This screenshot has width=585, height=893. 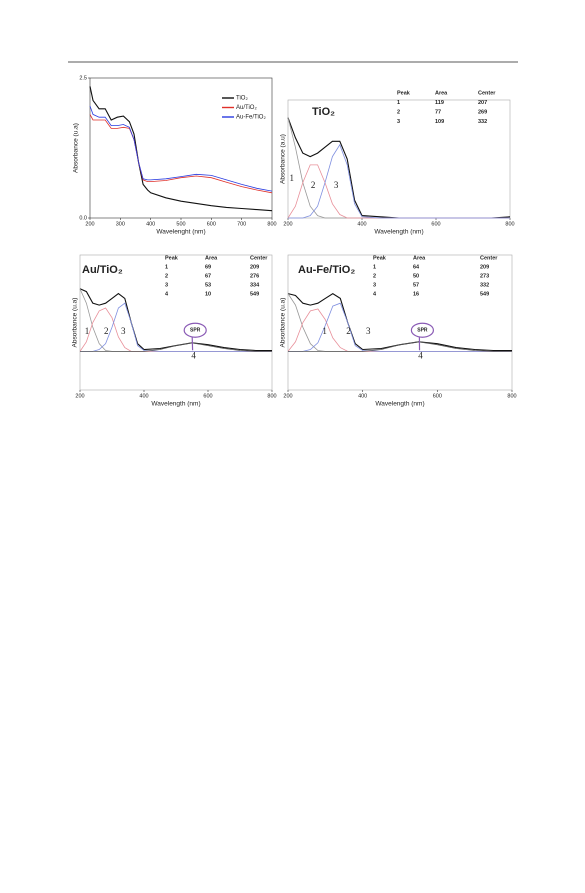 I want to click on table-cell: 269, so click(x=482, y=112).